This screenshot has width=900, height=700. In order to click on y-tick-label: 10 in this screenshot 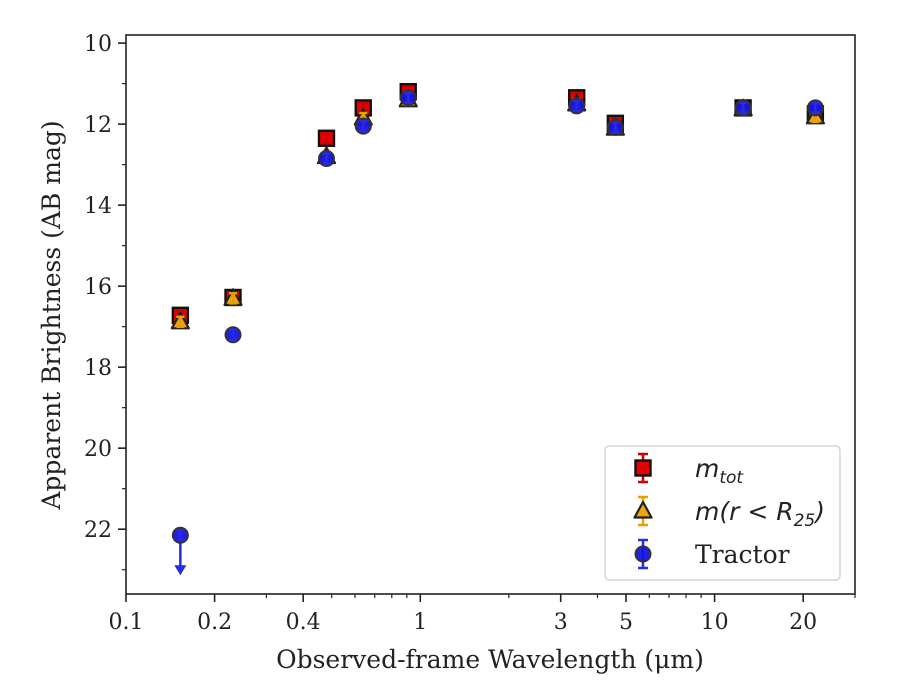, I will do `click(98, 44)`.